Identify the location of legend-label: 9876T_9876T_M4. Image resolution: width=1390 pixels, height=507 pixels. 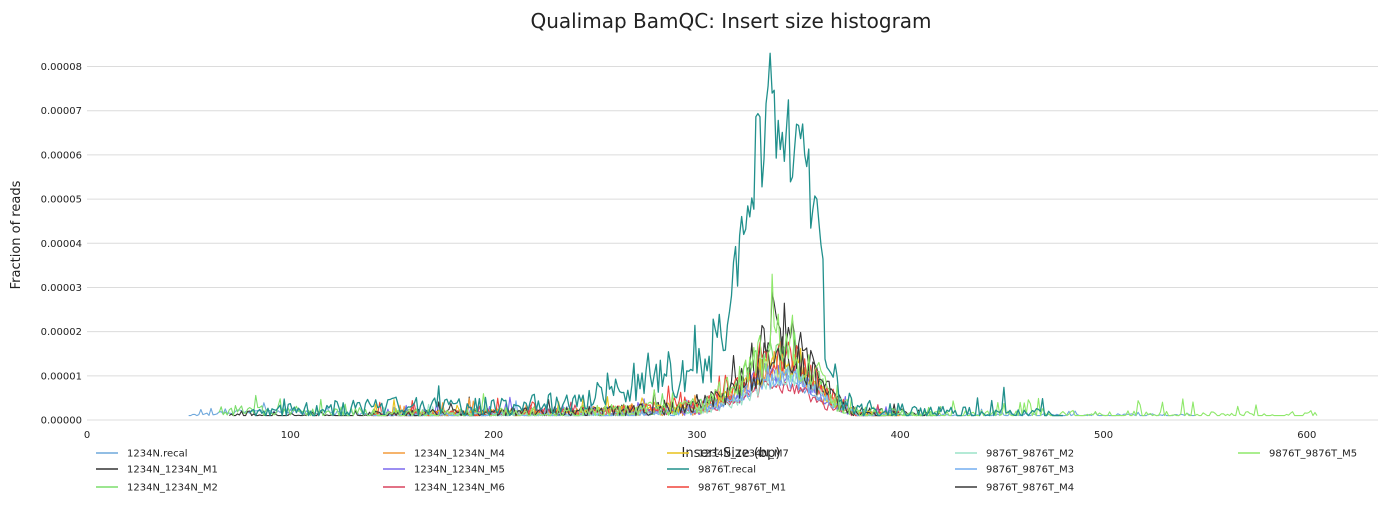
(1030, 488).